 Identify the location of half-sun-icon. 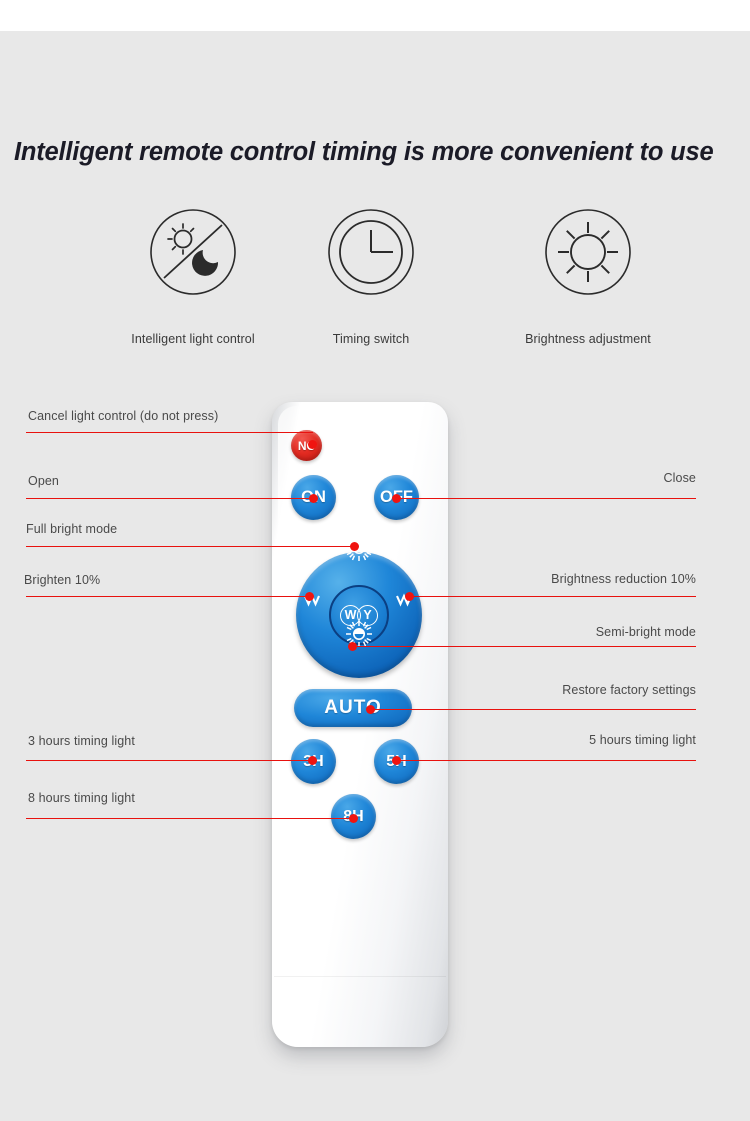
(359, 634).